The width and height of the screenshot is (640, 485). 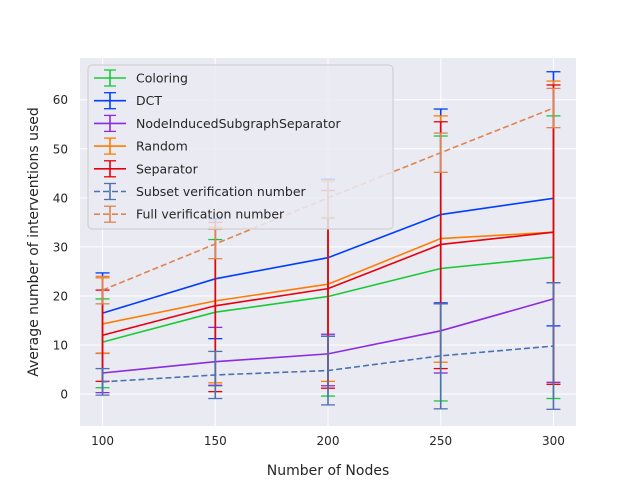 What do you see at coordinates (102, 441) in the screenshot?
I see `x-tick-label: 100` at bounding box center [102, 441].